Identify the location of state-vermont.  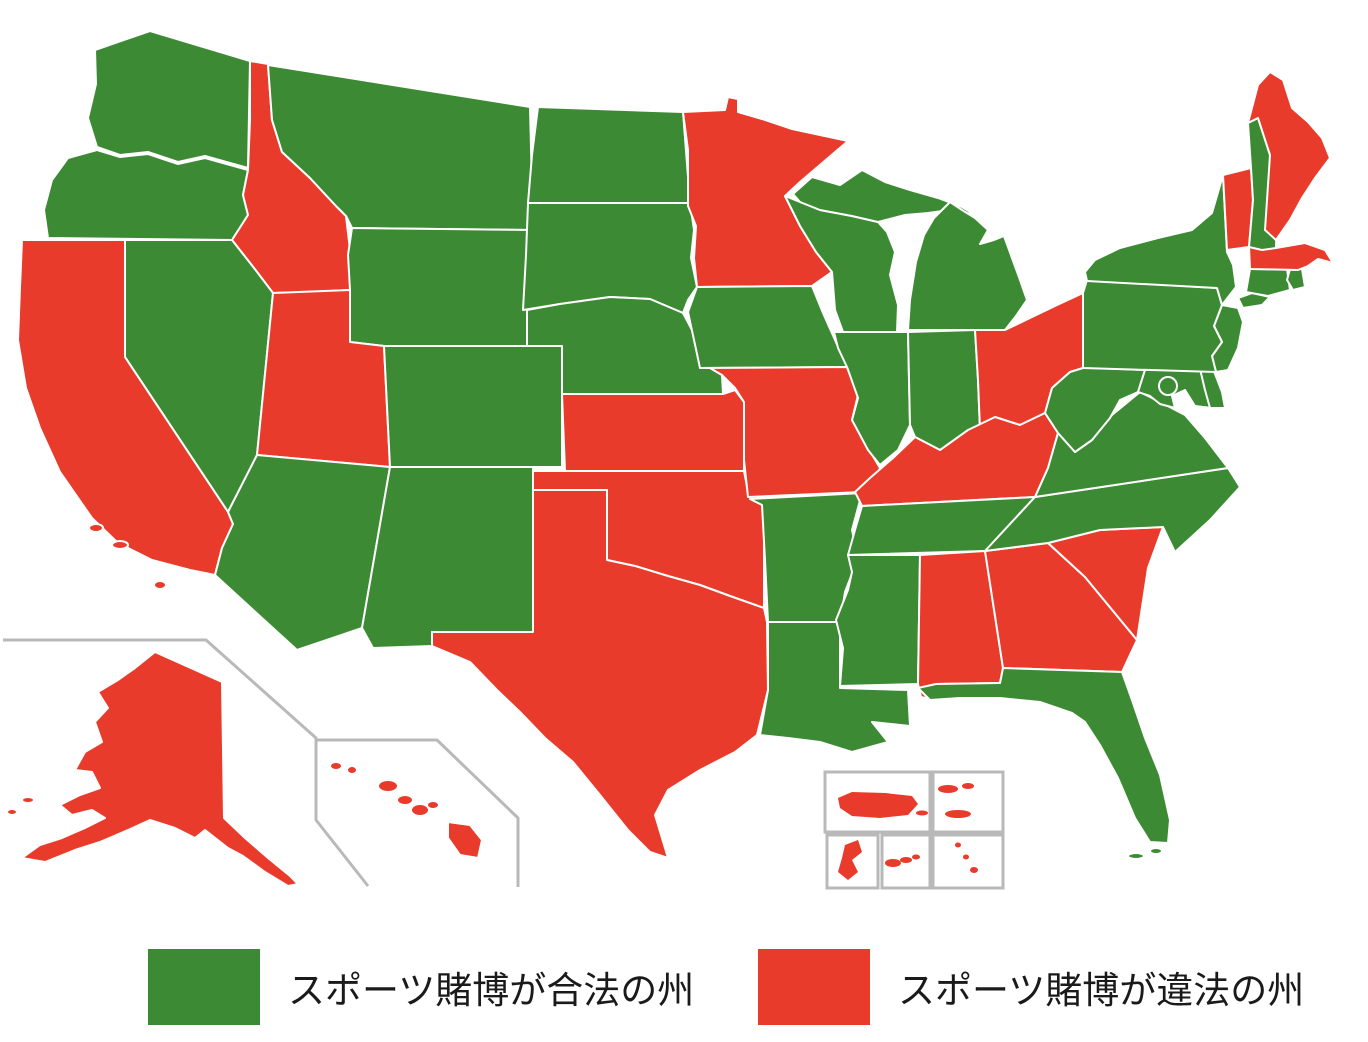
(1238, 209).